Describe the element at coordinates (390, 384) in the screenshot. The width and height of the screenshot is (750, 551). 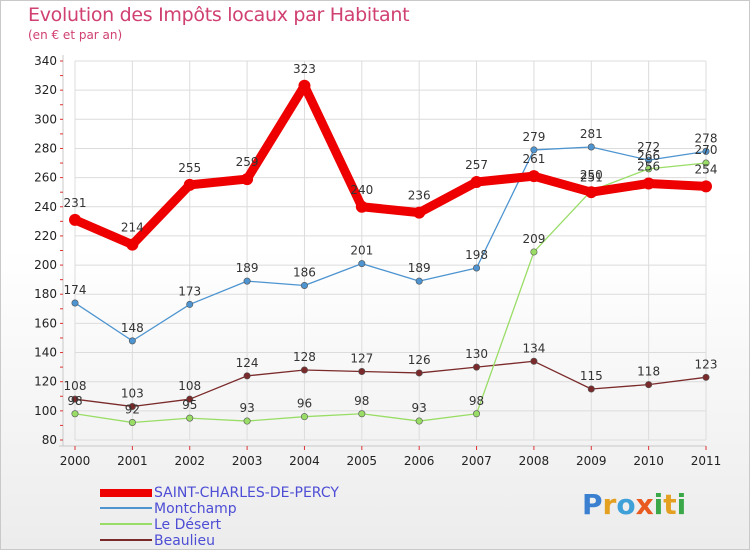
I see `series-line-beaulieu` at that location.